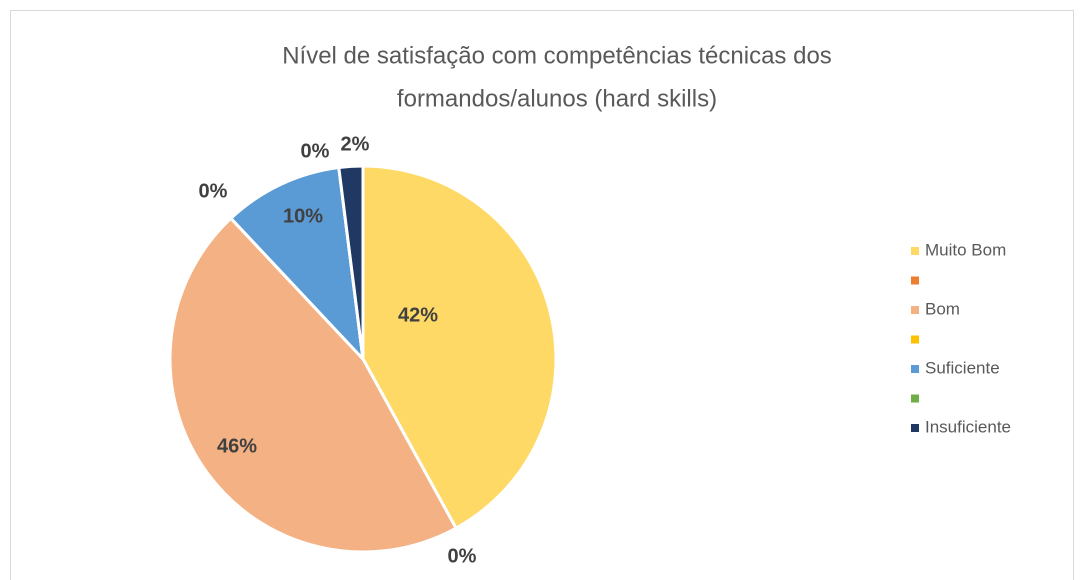  What do you see at coordinates (965, 249) in the screenshot?
I see `legend-label: Muito Bom` at bounding box center [965, 249].